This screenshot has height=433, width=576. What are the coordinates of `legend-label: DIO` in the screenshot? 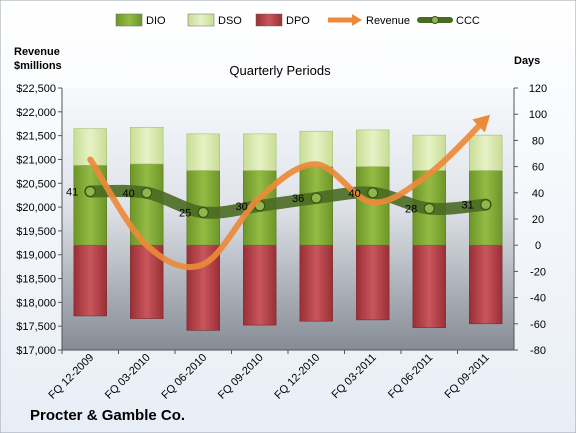 It's located at (156, 21).